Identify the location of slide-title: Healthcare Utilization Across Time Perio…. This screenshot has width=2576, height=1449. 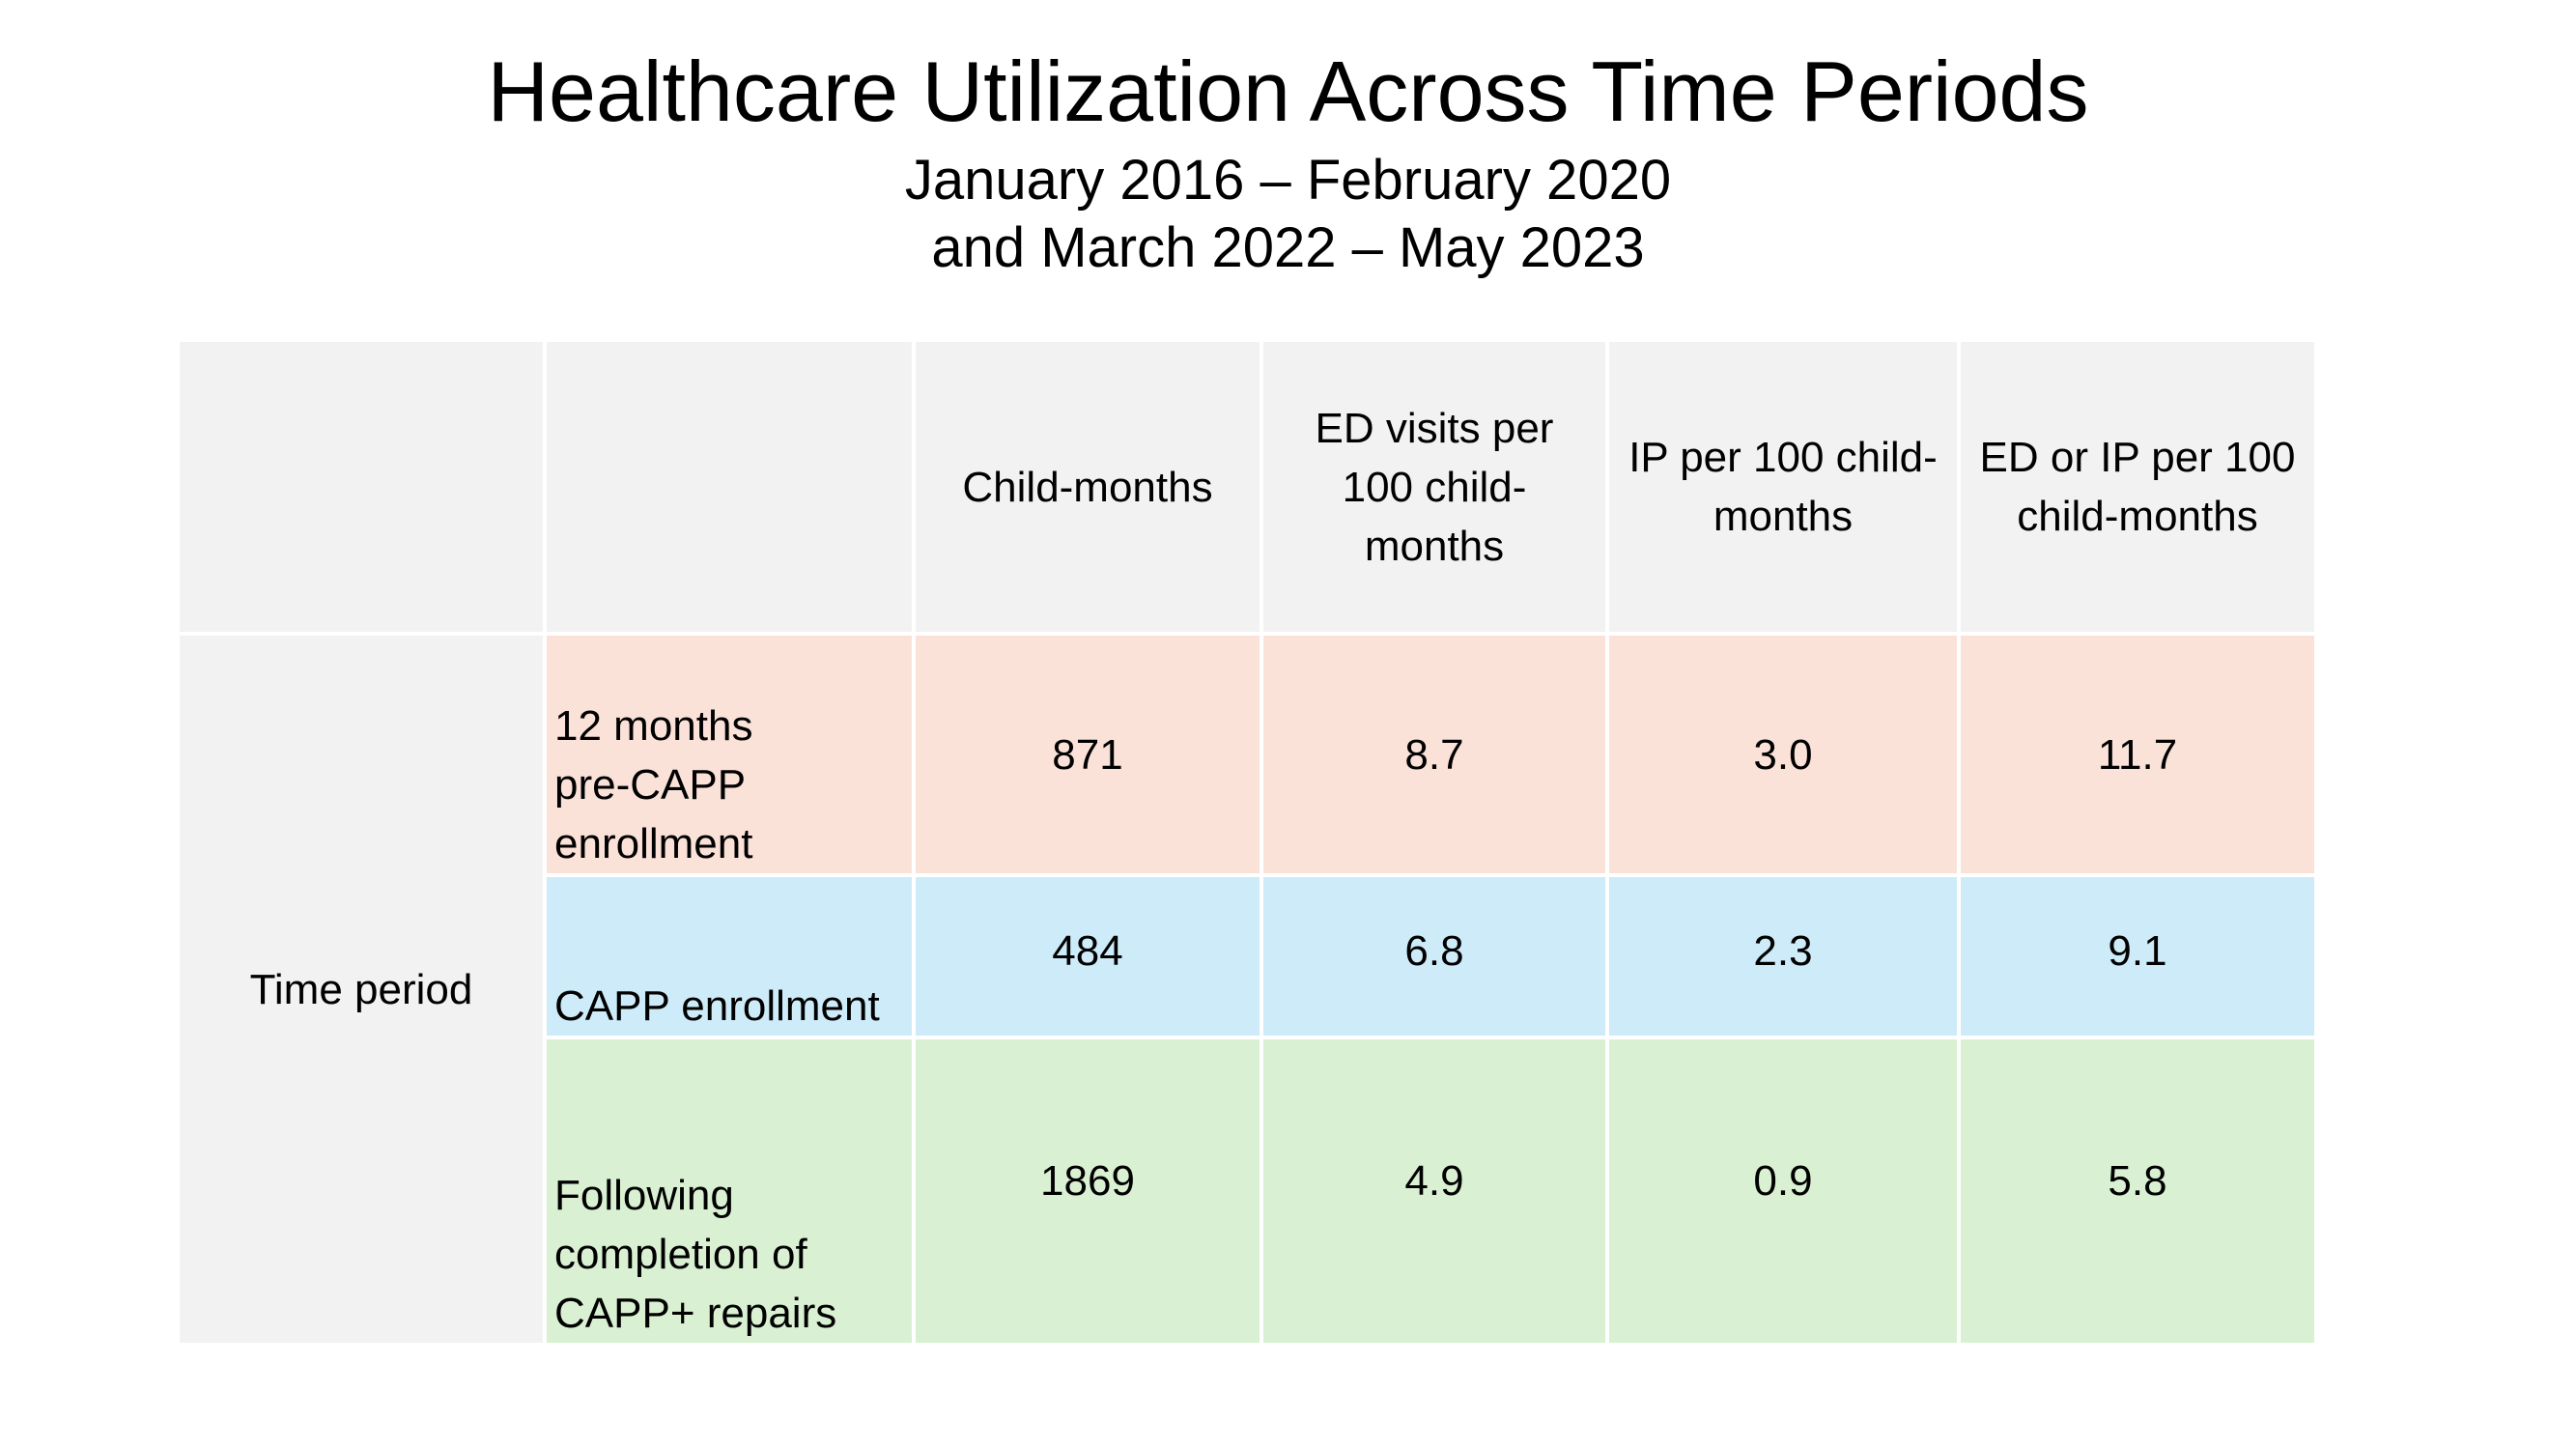
(1288, 91).